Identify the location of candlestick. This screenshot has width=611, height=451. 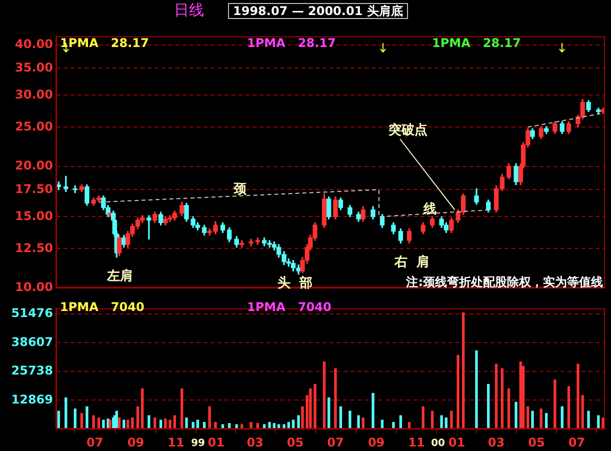
(149, 227).